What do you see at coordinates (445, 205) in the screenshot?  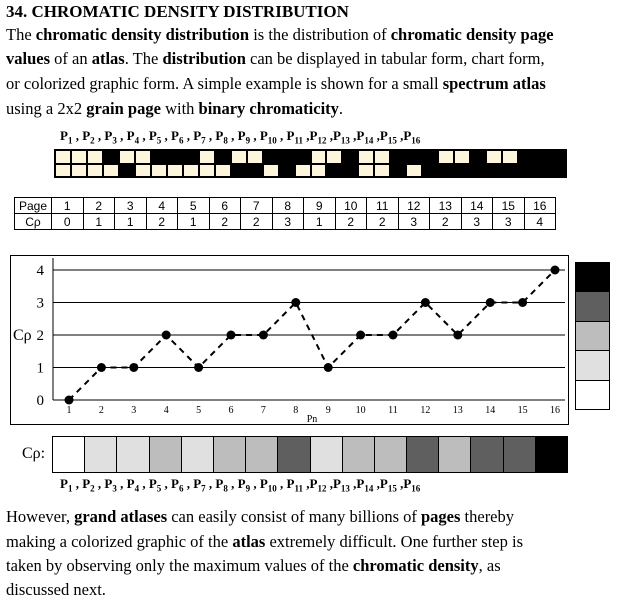 I see `table-cell-page: 13` at bounding box center [445, 205].